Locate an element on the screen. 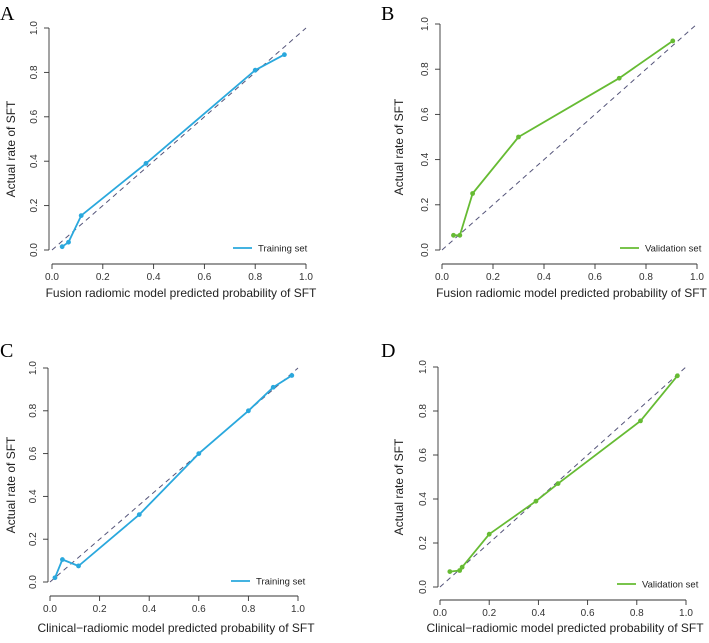 The width and height of the screenshot is (709, 643). chart-2-y-tick-label: 1.0 is located at coordinates (33, 368).